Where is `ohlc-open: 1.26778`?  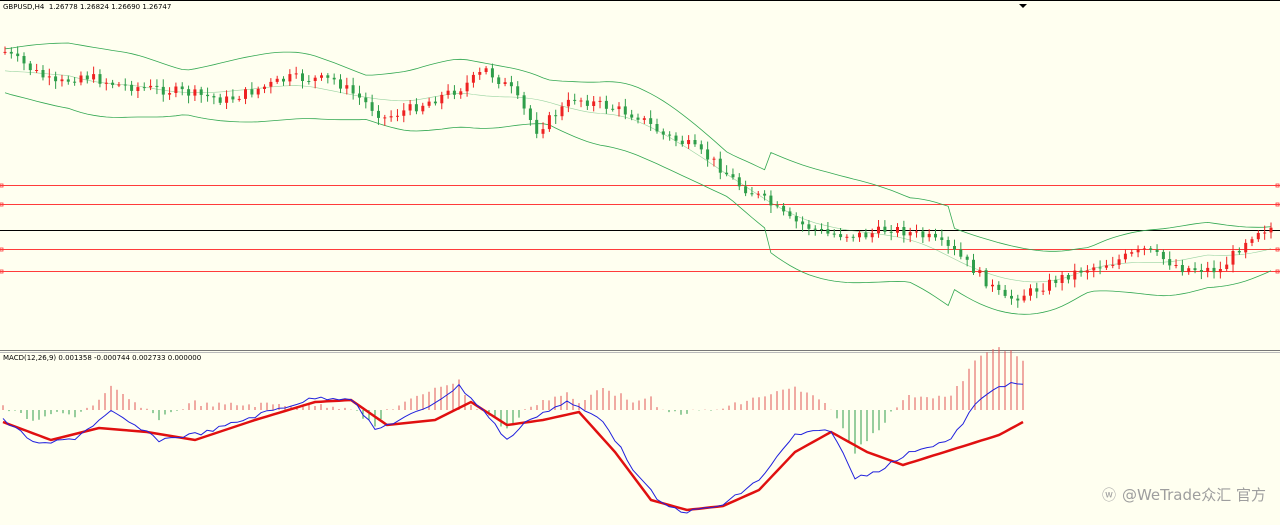 ohlc-open: 1.26778 is located at coordinates (63, 7).